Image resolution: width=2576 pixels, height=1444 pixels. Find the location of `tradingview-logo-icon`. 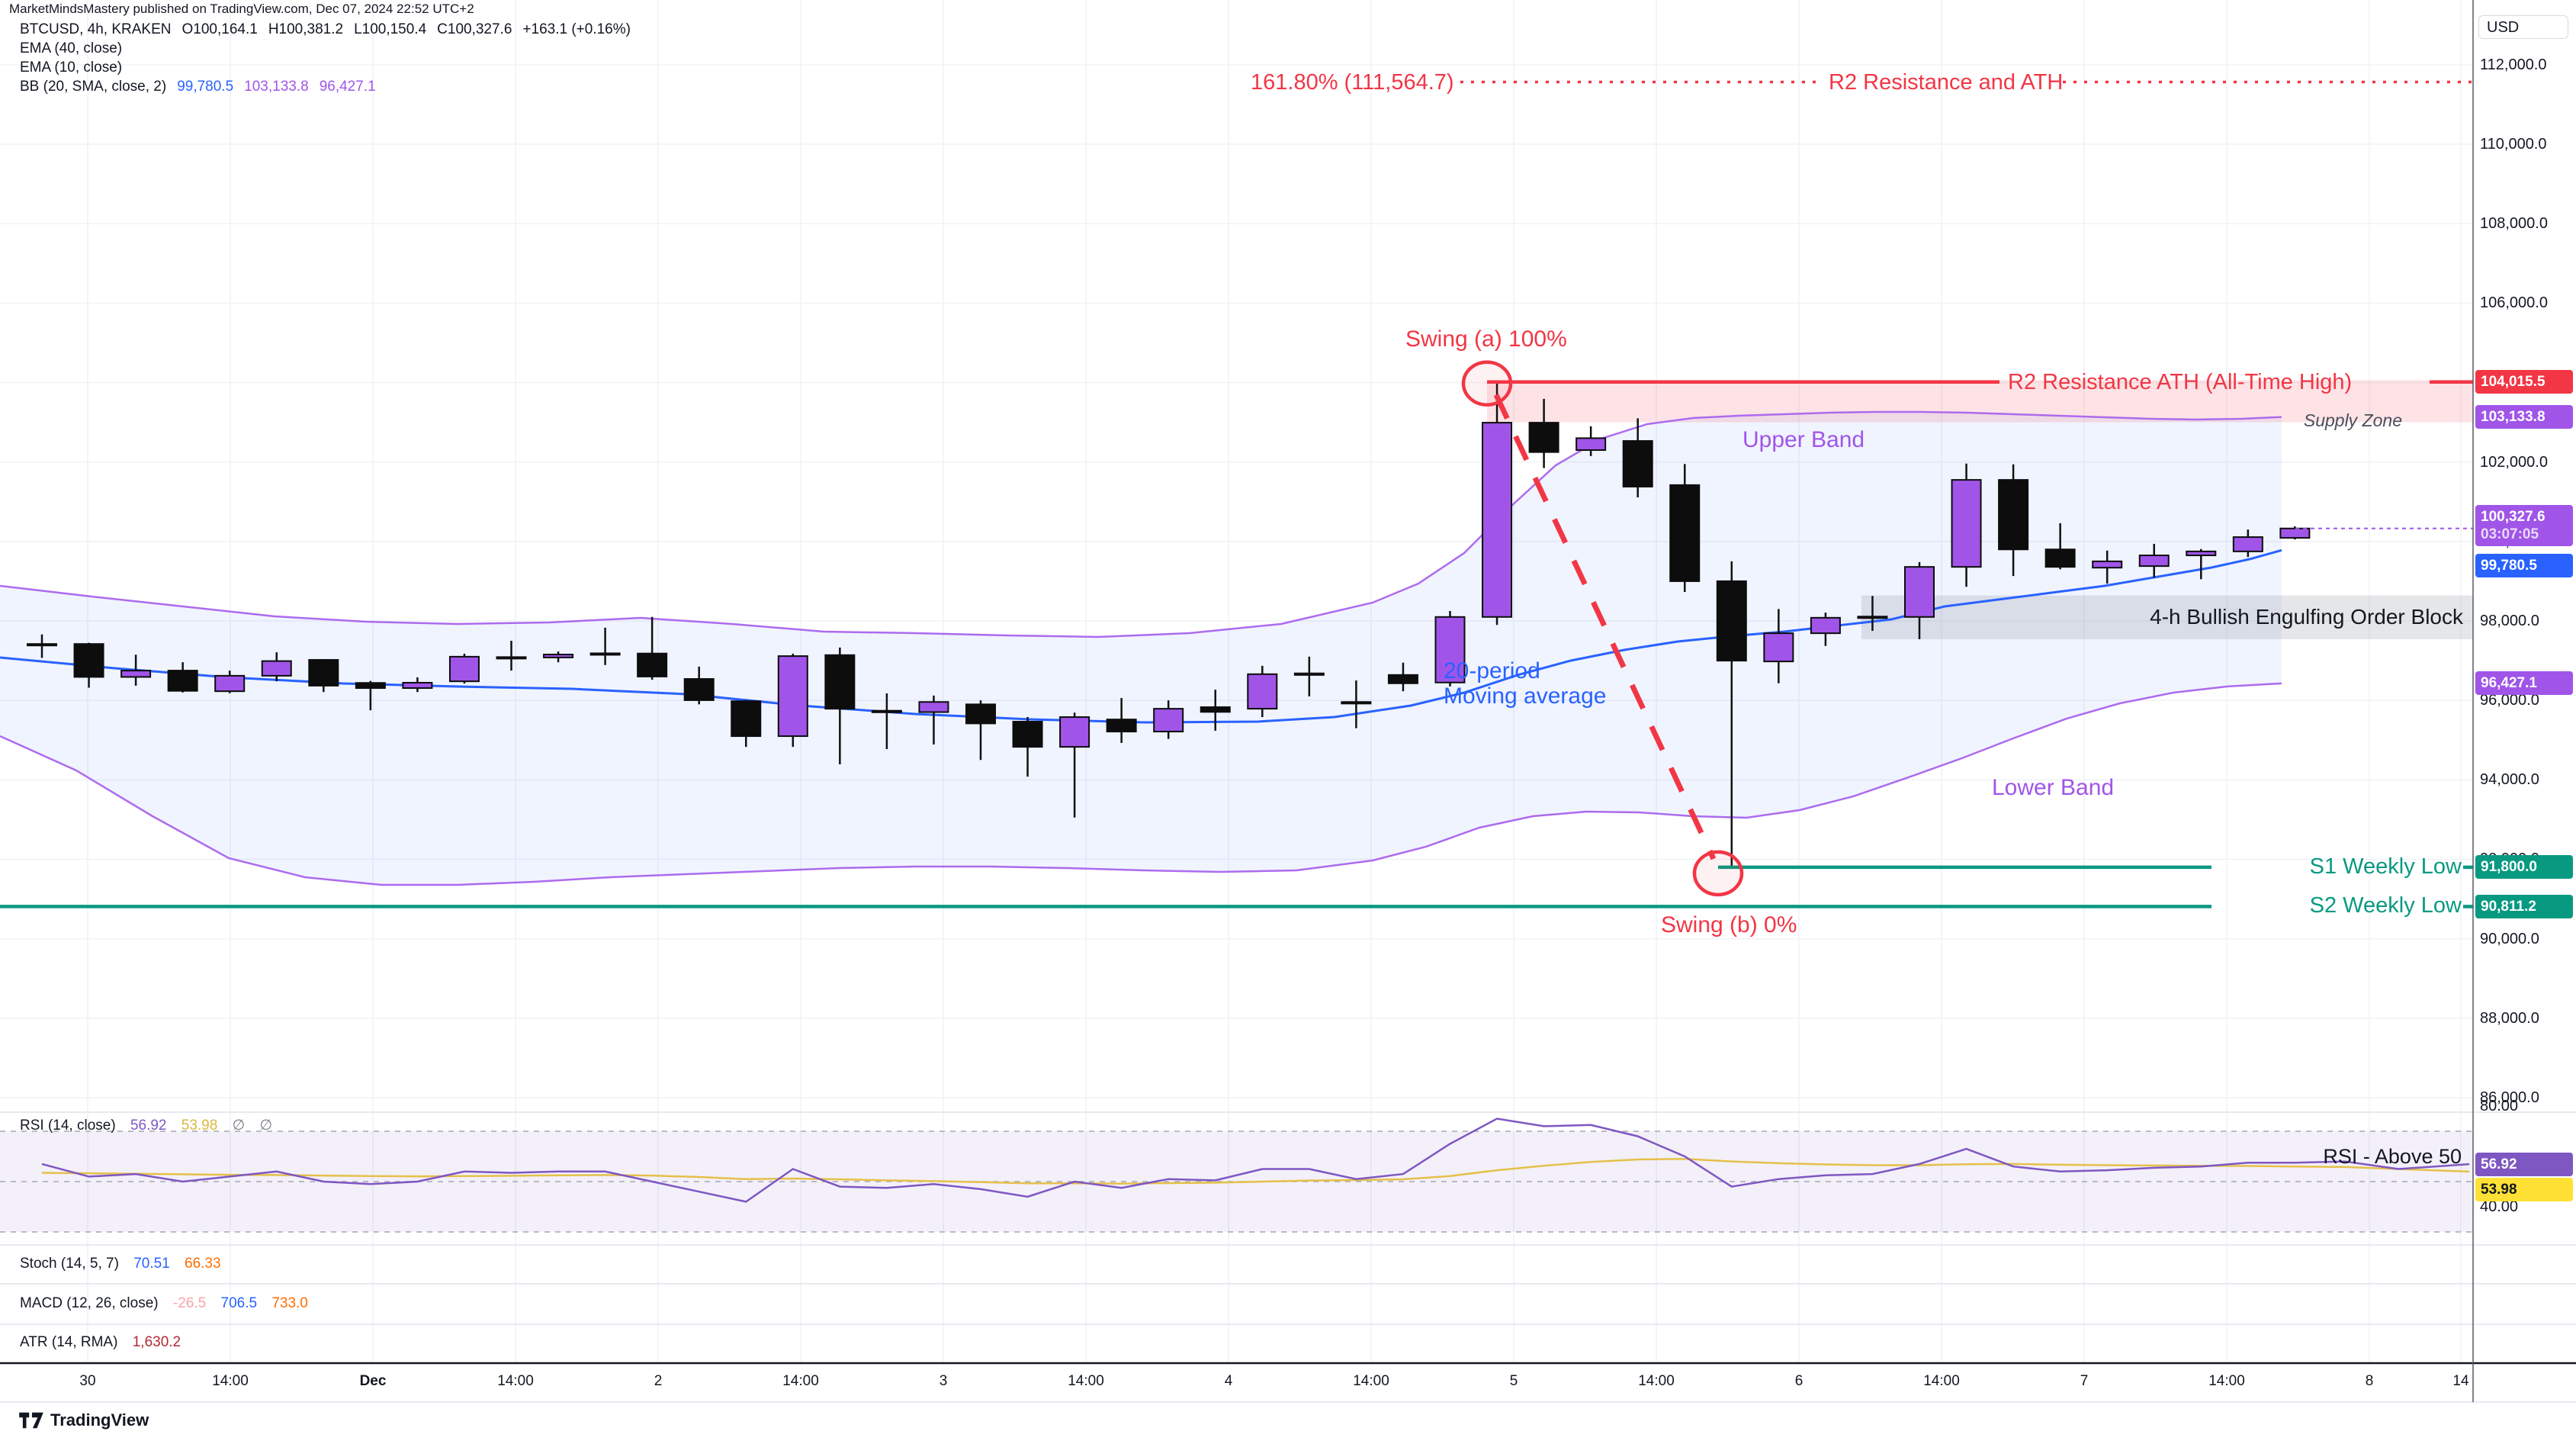

tradingview-logo-icon is located at coordinates (31, 1421).